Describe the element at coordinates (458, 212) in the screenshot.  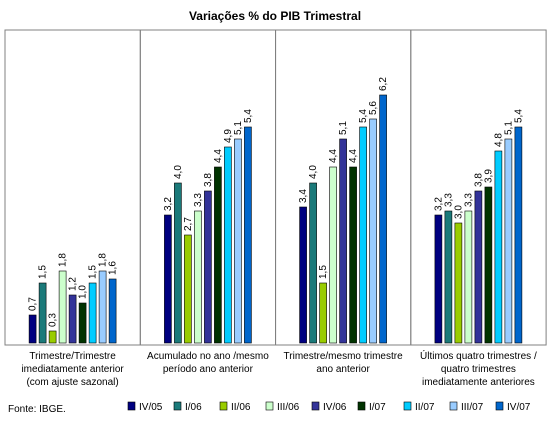
I see `data-label: 3,0` at that location.